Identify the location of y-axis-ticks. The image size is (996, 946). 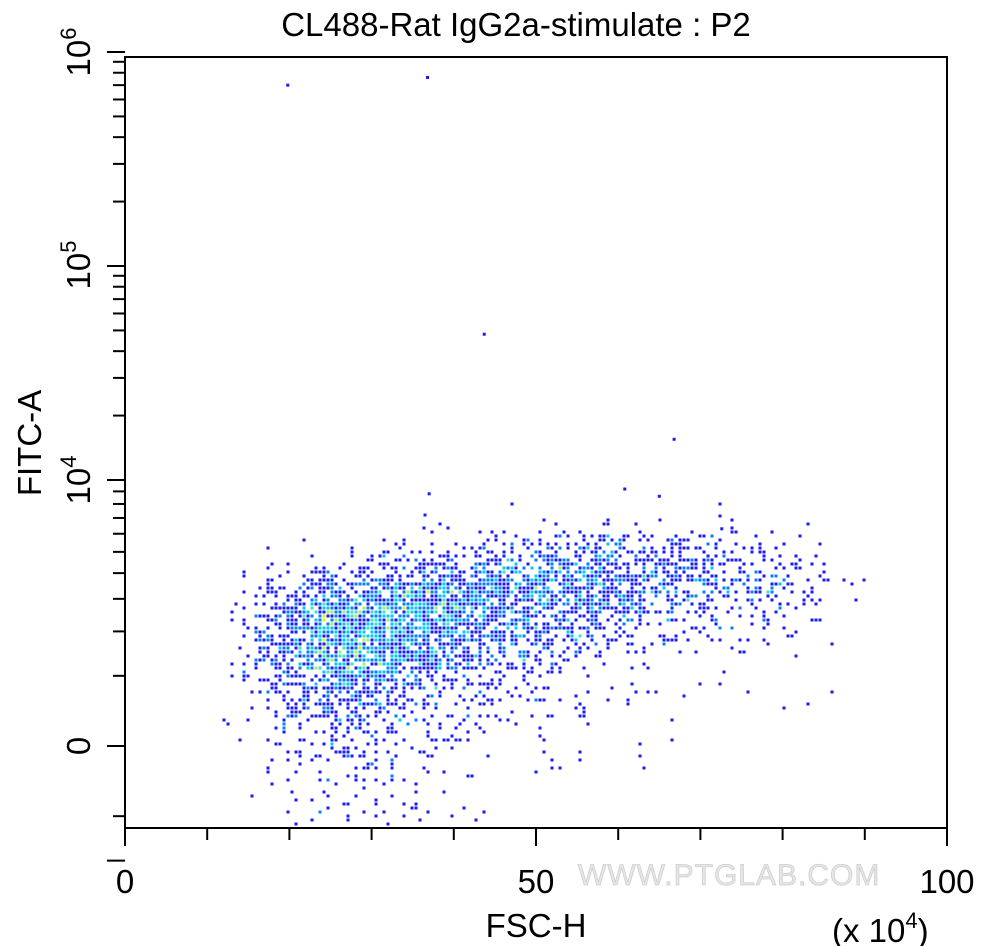
(116, 456).